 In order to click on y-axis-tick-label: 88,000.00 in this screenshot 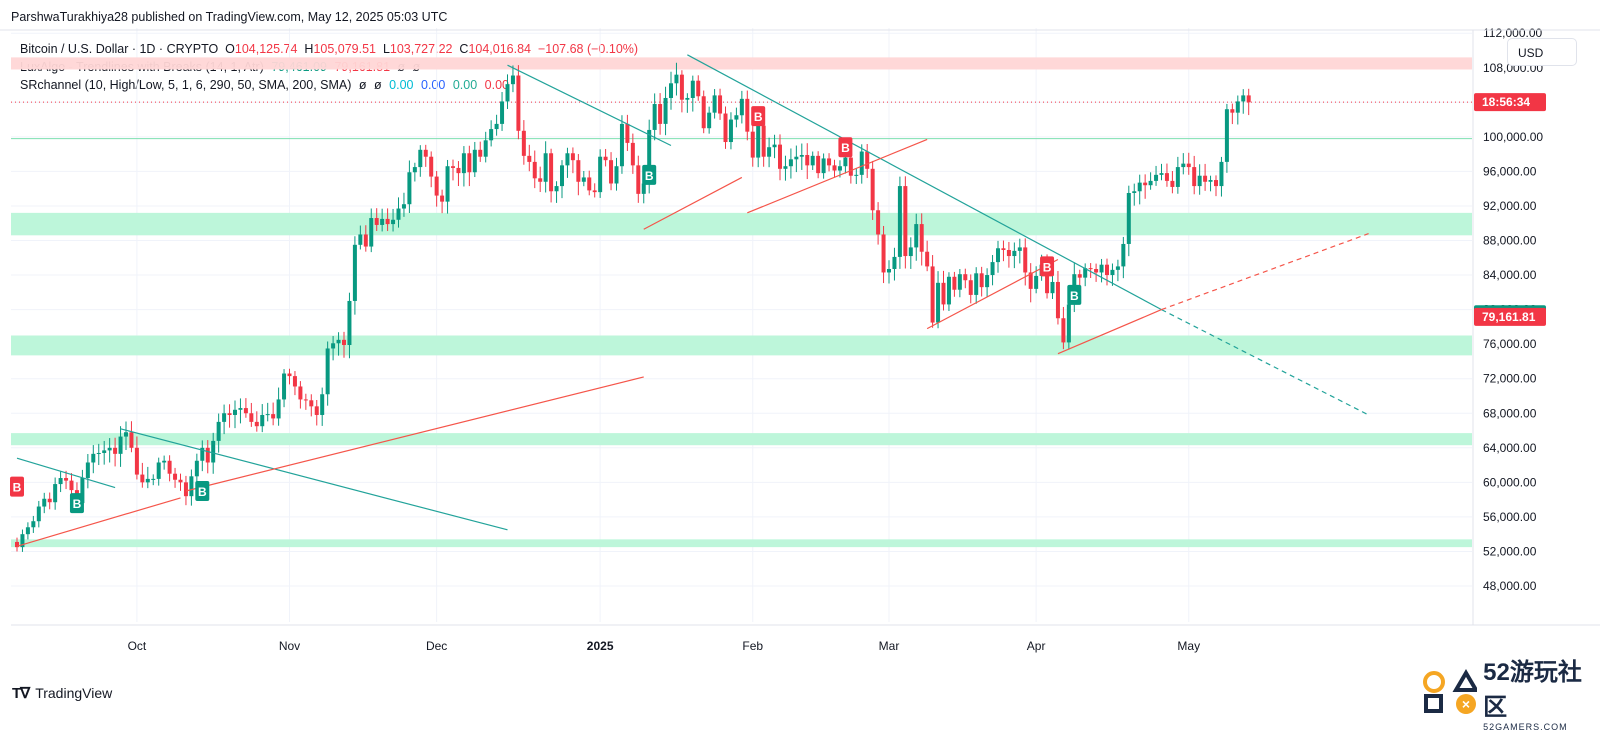, I will do `click(1510, 241)`.